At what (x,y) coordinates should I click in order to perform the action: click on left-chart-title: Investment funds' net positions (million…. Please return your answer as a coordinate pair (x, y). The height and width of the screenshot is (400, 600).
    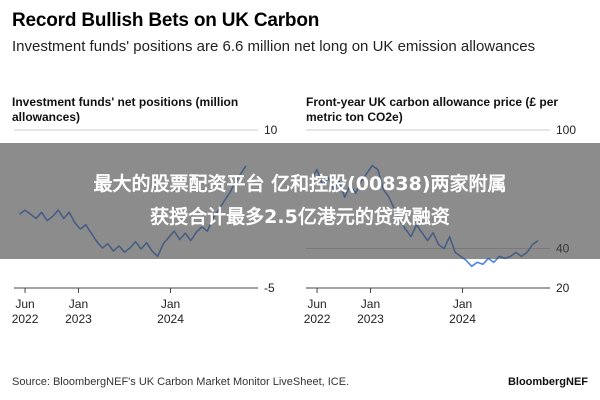
    Looking at the image, I should click on (125, 109).